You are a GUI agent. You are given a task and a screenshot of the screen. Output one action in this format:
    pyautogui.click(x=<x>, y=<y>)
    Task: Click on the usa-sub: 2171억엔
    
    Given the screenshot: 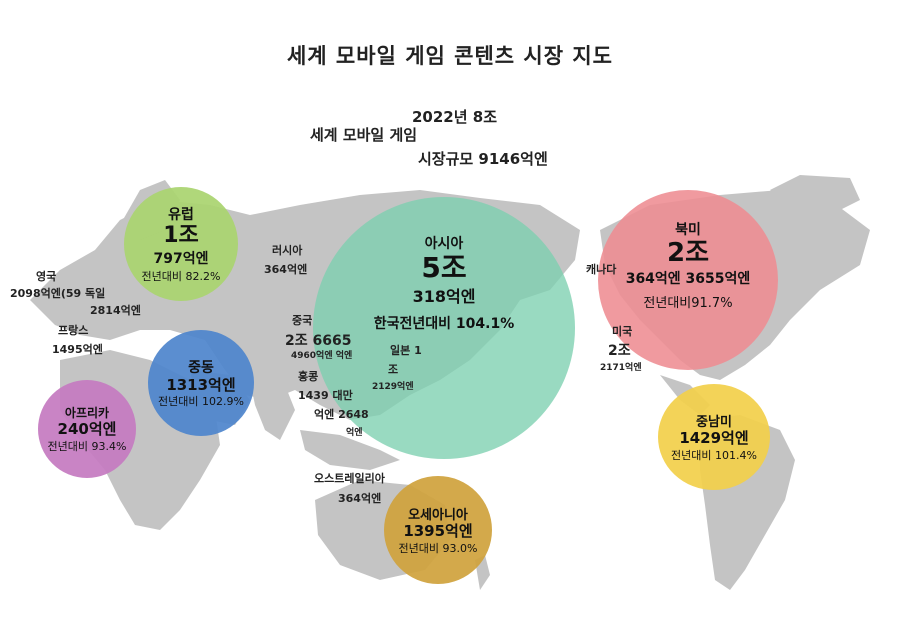 What is the action you would take?
    pyautogui.click(x=621, y=368)
    